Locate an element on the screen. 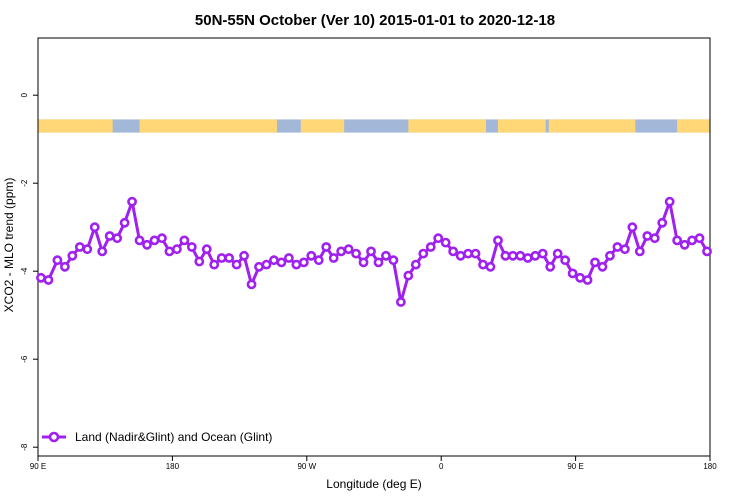 The image size is (750, 500). y-tick-label: -6 is located at coordinates (24, 359).